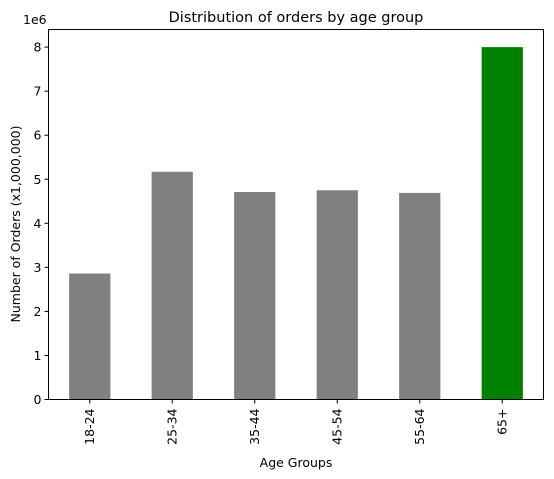 The width and height of the screenshot is (554, 479). What do you see at coordinates (502, 223) in the screenshot?
I see `bar-65+` at bounding box center [502, 223].